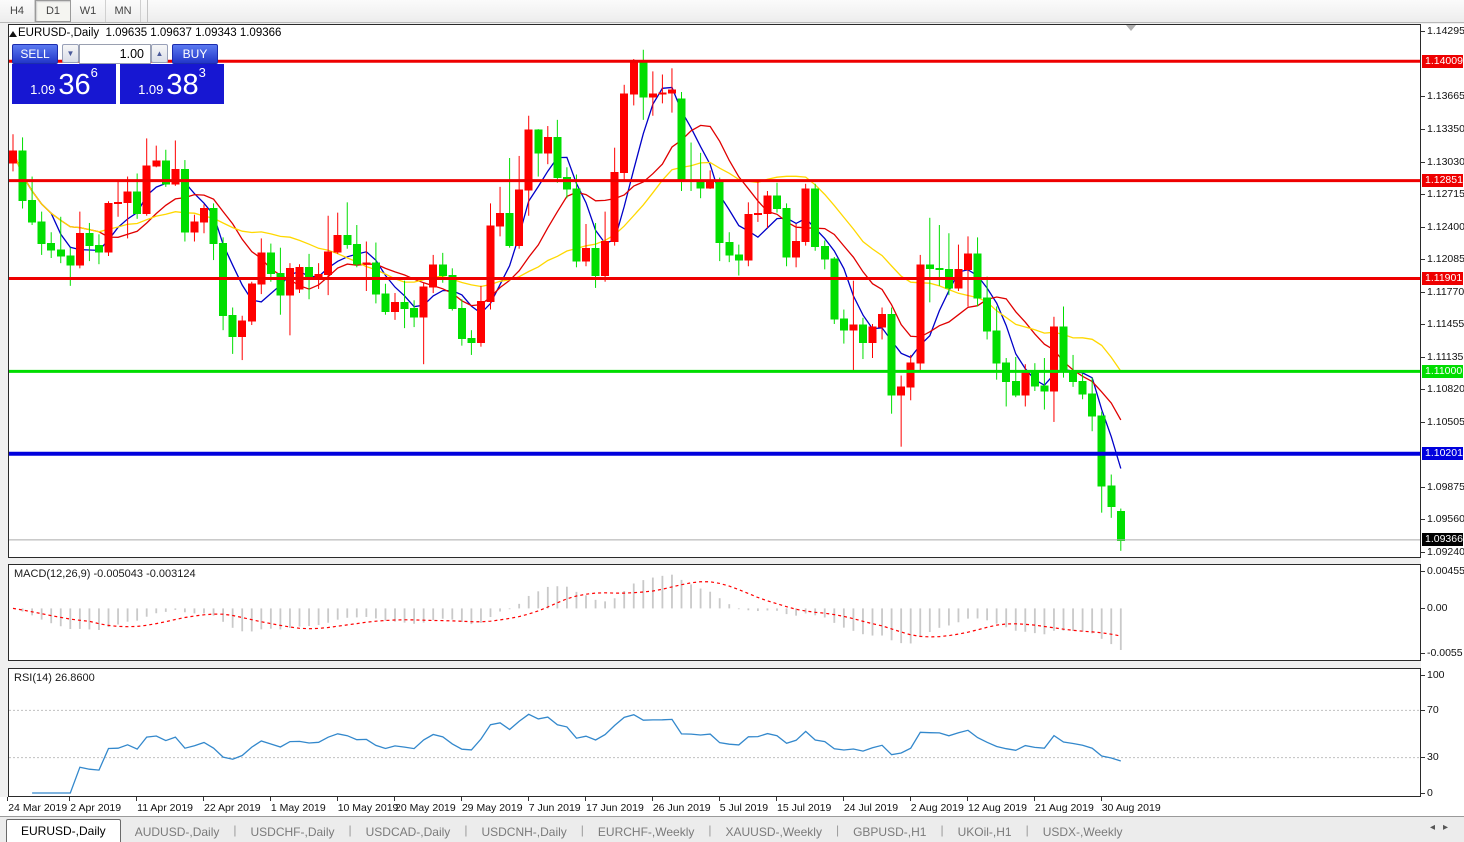 The width and height of the screenshot is (1464, 842). What do you see at coordinates (64, 84) in the screenshot?
I see `sell-price-display: 1.09 36 6` at bounding box center [64, 84].